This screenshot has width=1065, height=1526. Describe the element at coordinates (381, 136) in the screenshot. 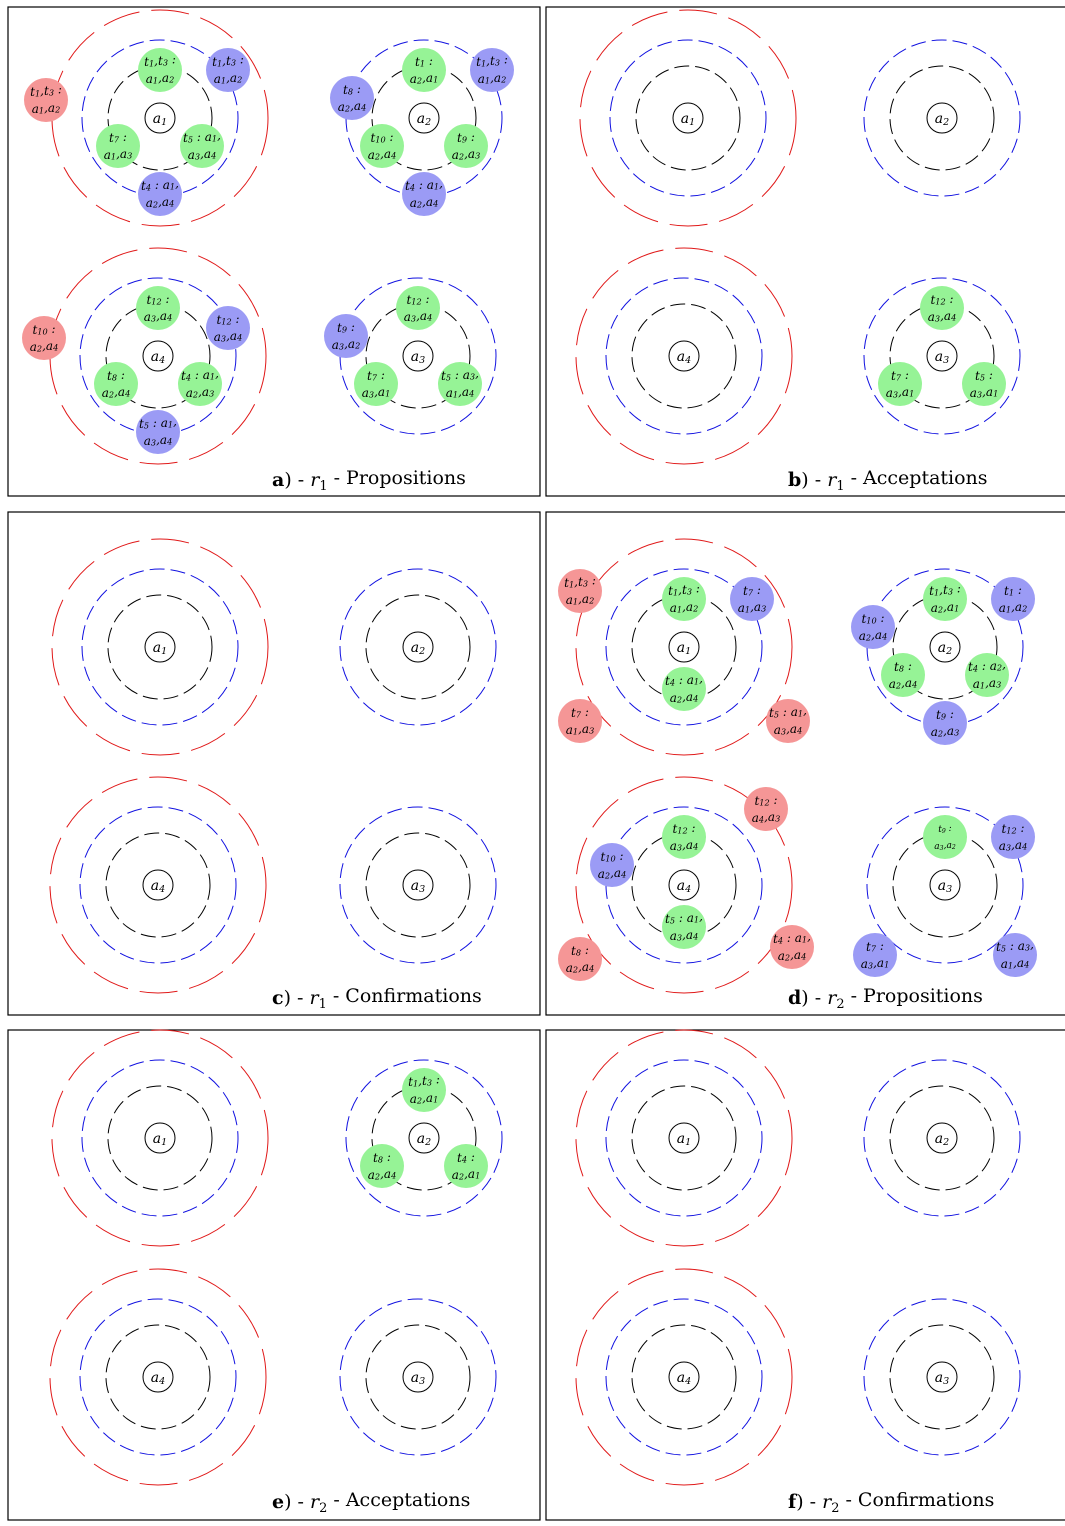

I see `token-label-line: t10​ :` at that location.